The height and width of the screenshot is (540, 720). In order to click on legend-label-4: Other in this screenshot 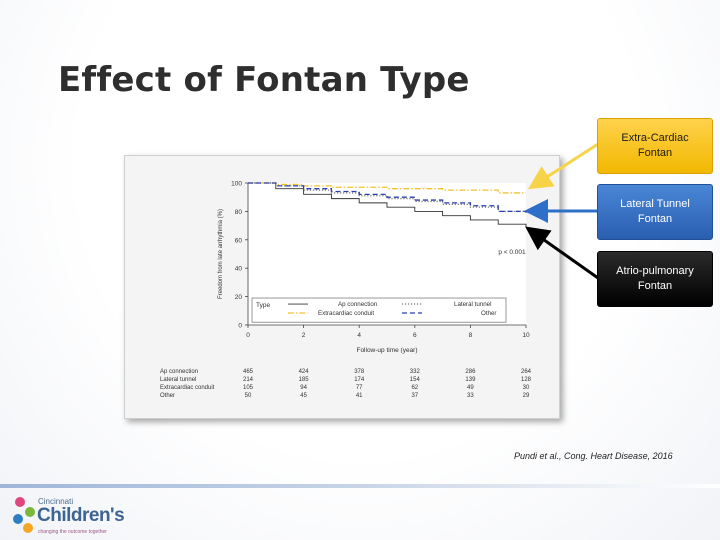, I will do `click(488, 313)`.